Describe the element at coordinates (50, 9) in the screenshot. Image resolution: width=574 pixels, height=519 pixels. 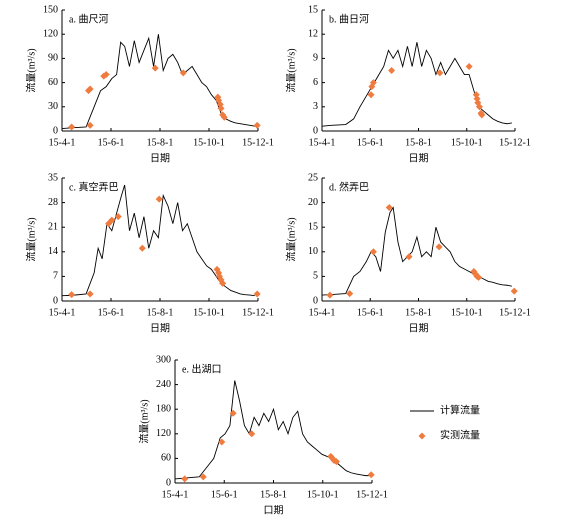
I see `y-tick-label: 150` at that location.